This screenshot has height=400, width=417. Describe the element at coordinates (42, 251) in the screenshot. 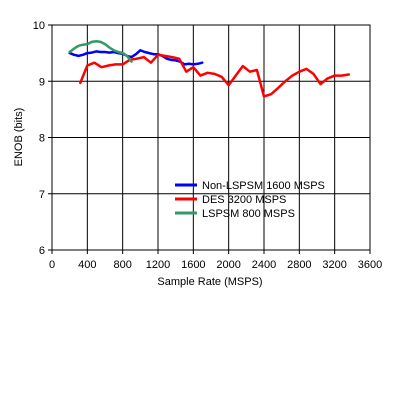

I see `y-tick-label: 6` at that location.